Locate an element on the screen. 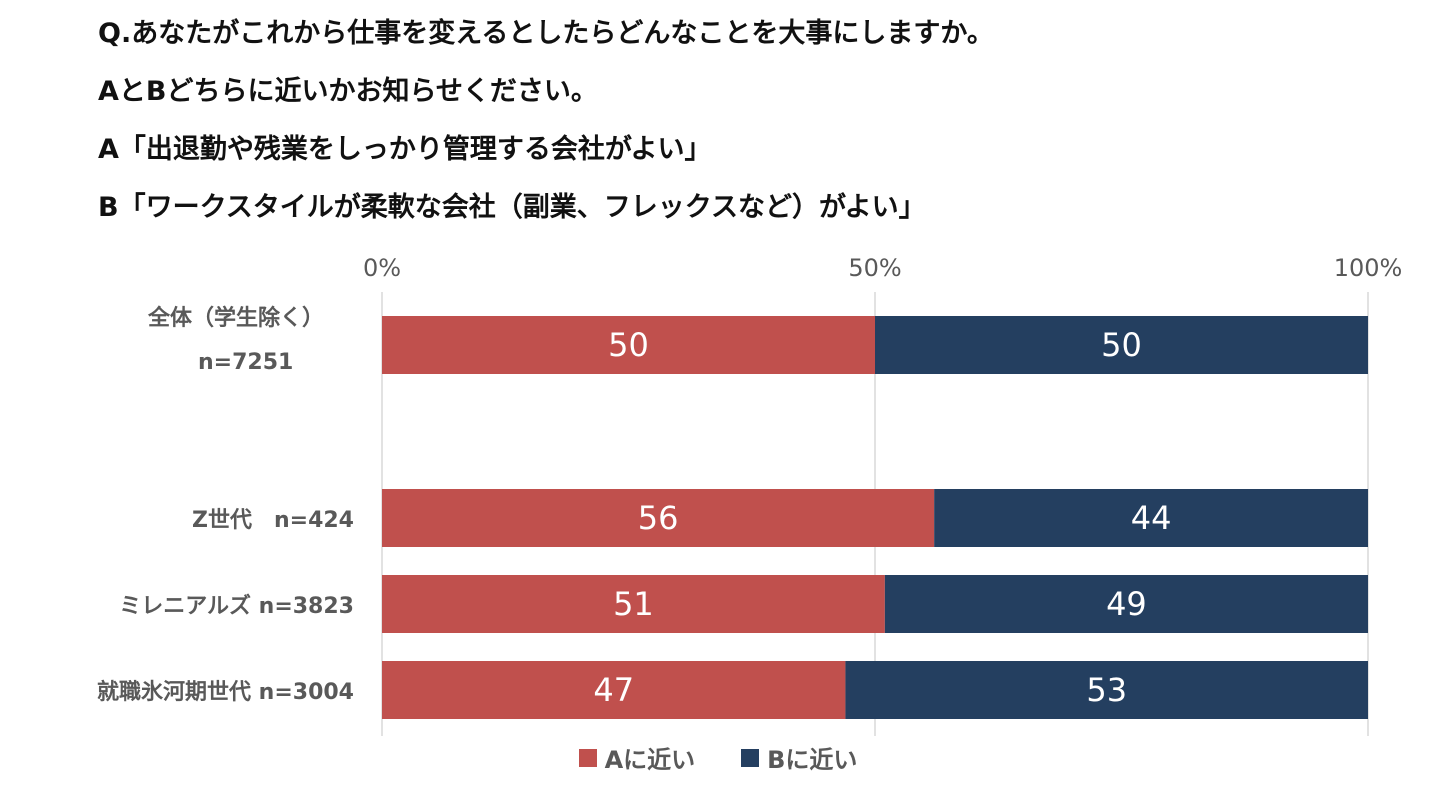 This screenshot has height=792, width=1436. legend-item-a: Aに近い is located at coordinates (637, 757).